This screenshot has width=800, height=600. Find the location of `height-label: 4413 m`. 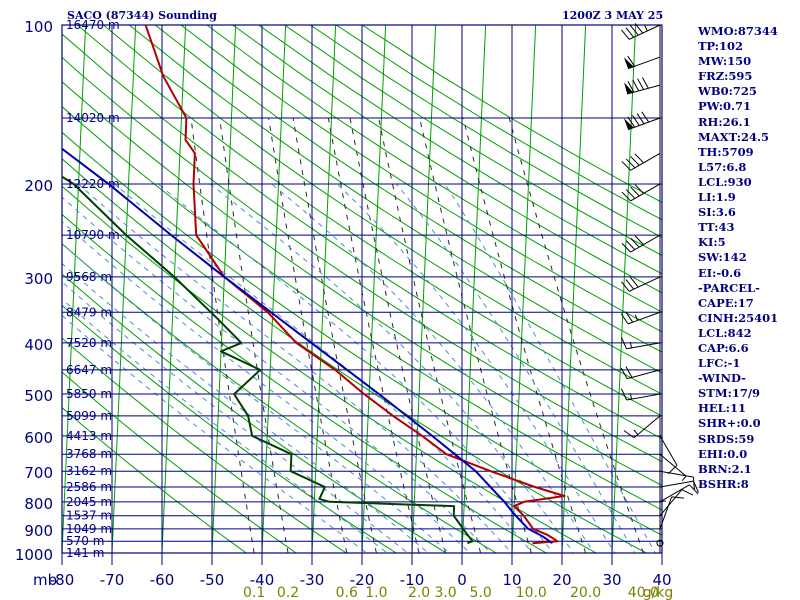

height-label: 4413 m is located at coordinates (89, 436).